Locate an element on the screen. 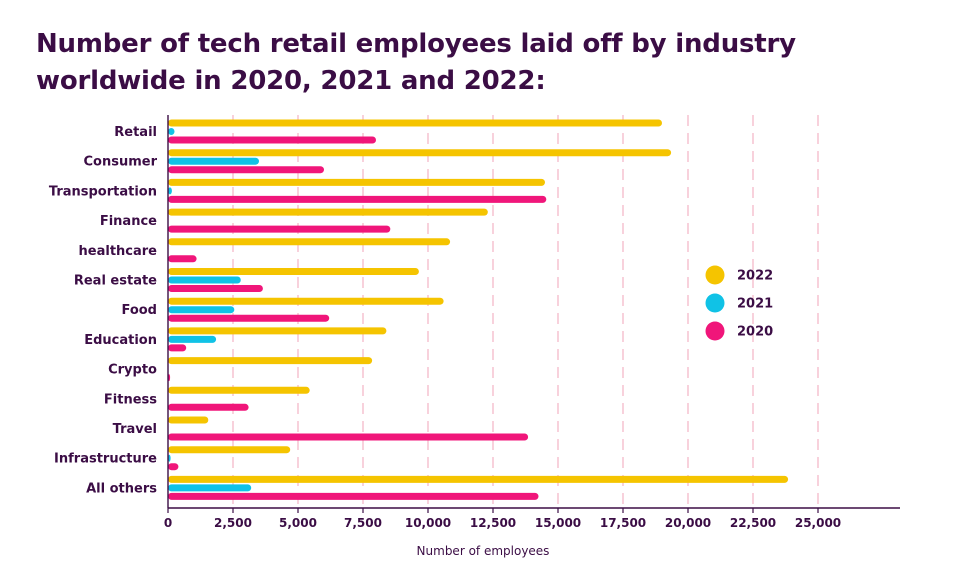  x-tick-label: 2,500 is located at coordinates (233, 523).